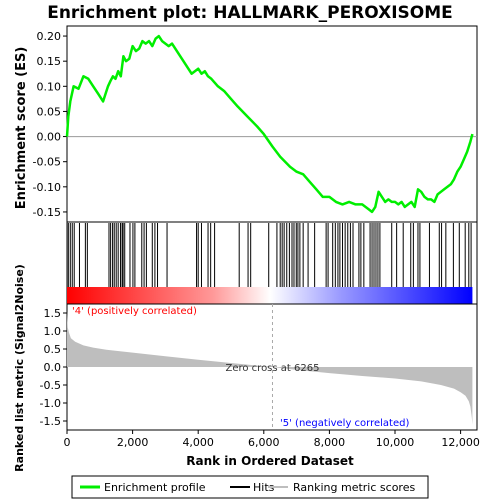  I want to click on negative-correlation-label: '5' (negatively correlated), so click(344, 423).